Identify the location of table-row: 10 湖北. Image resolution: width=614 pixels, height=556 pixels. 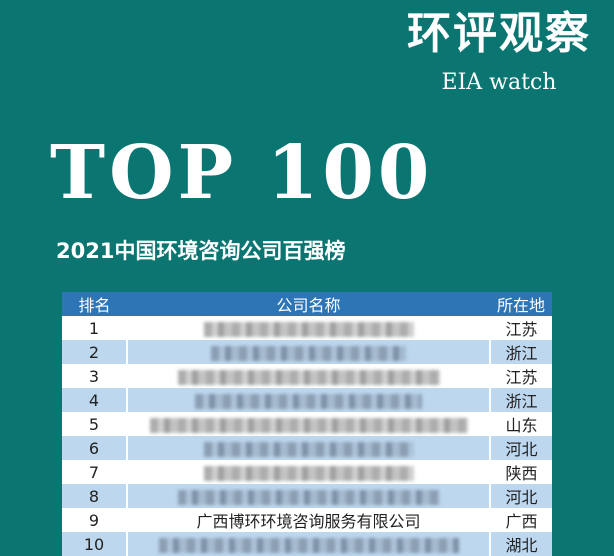
(307, 544).